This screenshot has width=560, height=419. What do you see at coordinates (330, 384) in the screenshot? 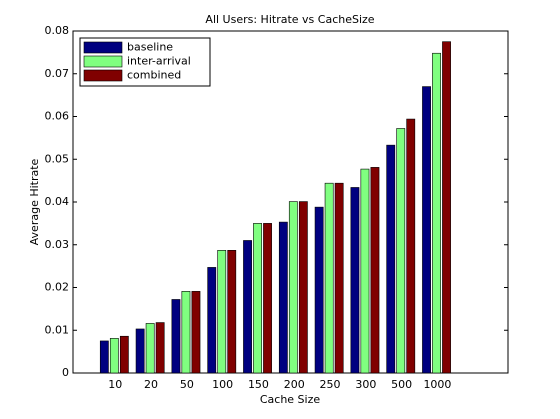
I see `x-tick-label: 250` at bounding box center [330, 384].